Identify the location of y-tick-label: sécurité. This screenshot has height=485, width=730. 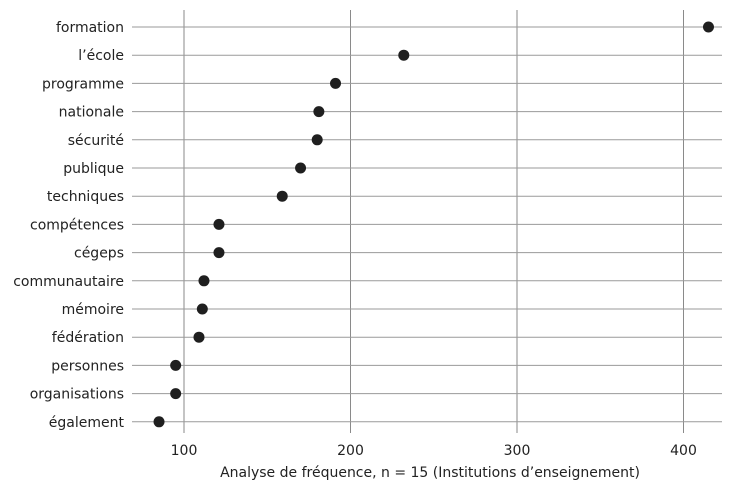
(96, 141).